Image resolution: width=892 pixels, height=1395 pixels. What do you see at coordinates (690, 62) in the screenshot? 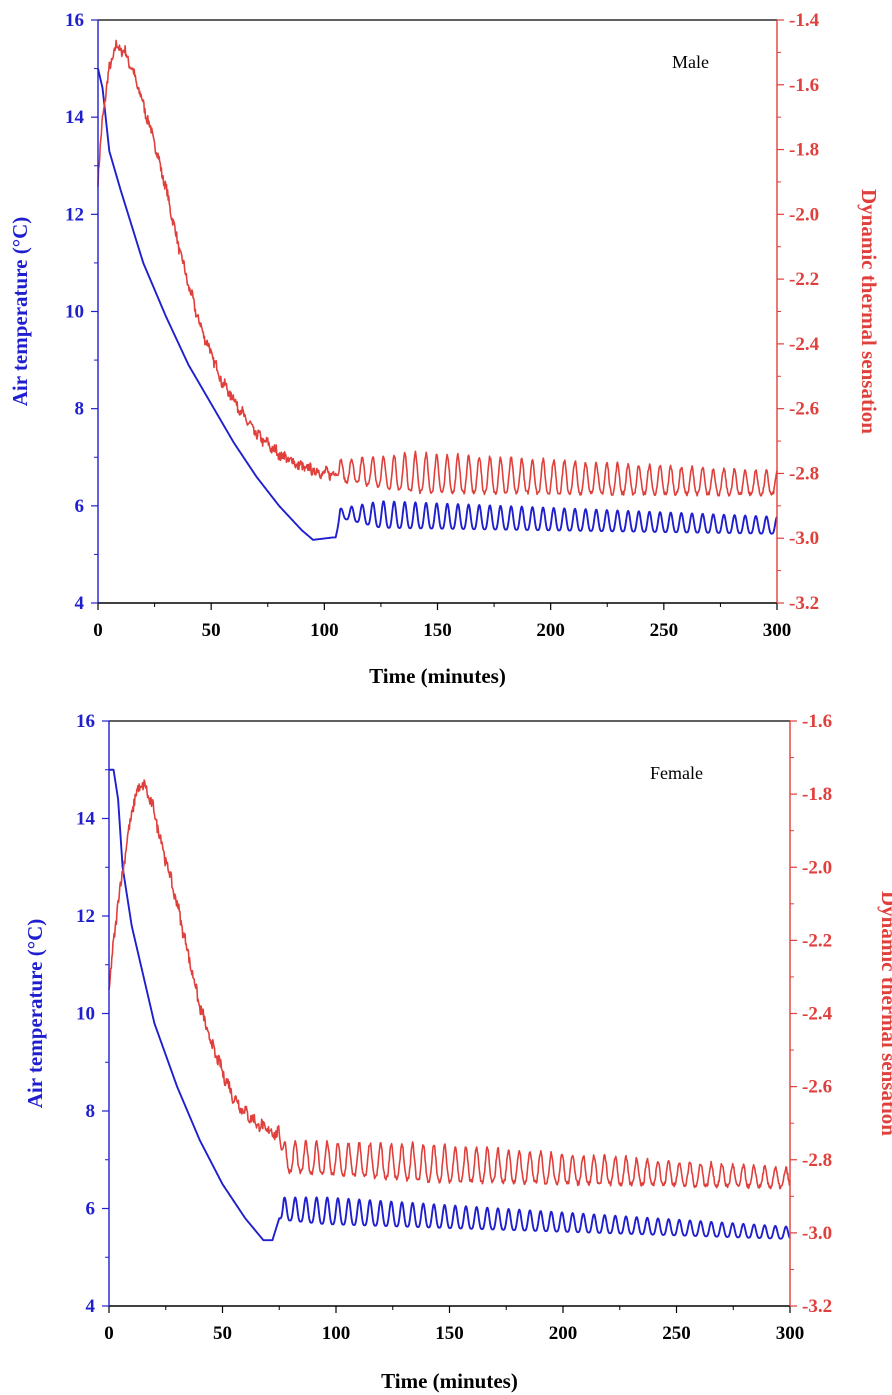
I see `panel-label: Male` at bounding box center [690, 62].